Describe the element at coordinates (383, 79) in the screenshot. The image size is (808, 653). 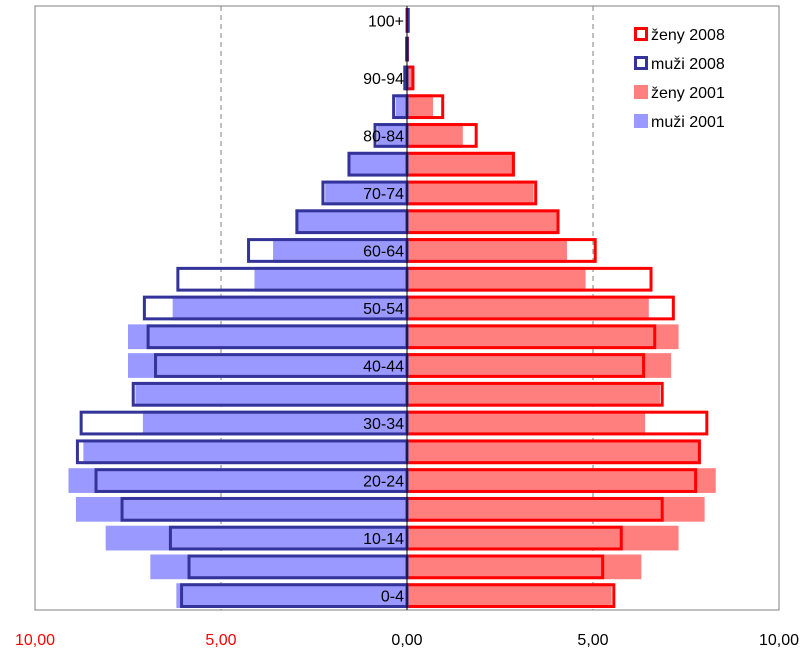
I see `age-group-label: 90-94` at that location.